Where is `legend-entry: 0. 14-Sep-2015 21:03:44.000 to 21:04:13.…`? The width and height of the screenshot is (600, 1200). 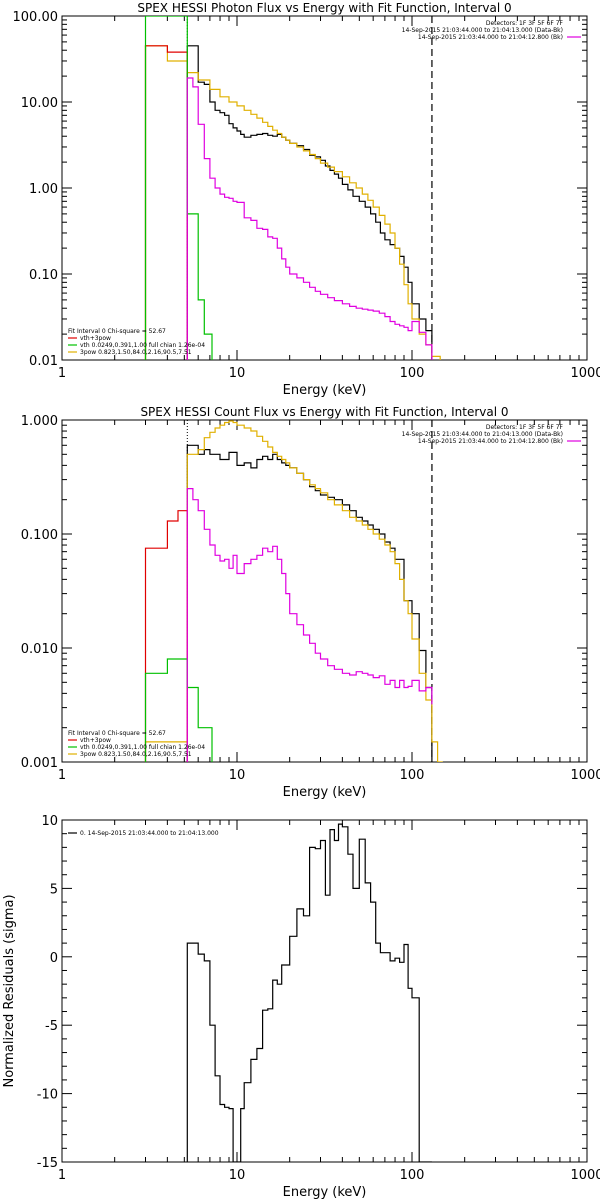
legend-entry: 0. 14-Sep-2015 21:03:44.000 to 21:04:13.… is located at coordinates (149, 833).